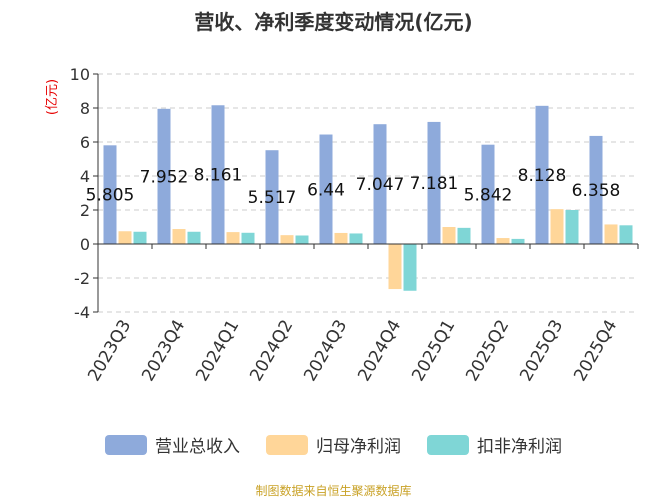 Image resolution: width=667 pixels, height=500 pixels. I want to click on data-label-revenue: 7.952, so click(164, 177).